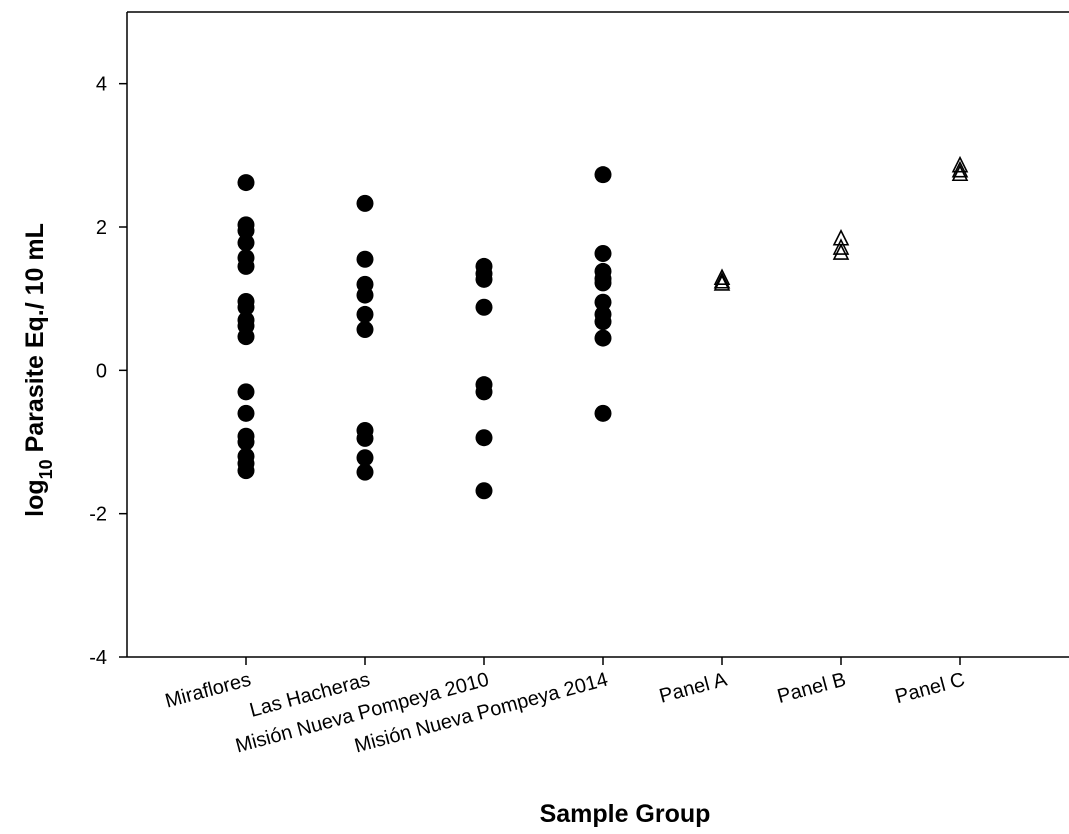 Image resolution: width=1069 pixels, height=834 pixels. I want to click on y-axis-title: log10 Parasite Eq./ 10 mL, so click(38, 370).